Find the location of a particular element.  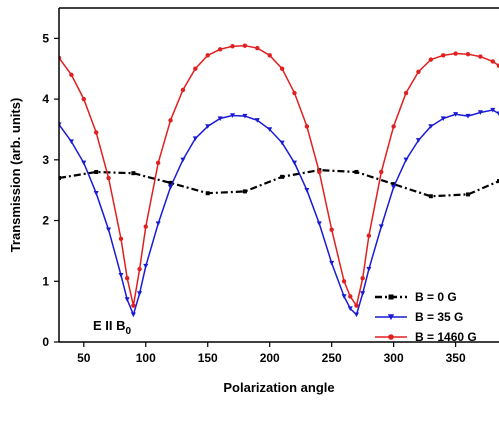

legend-label: B = 35 G is located at coordinates (439, 317).